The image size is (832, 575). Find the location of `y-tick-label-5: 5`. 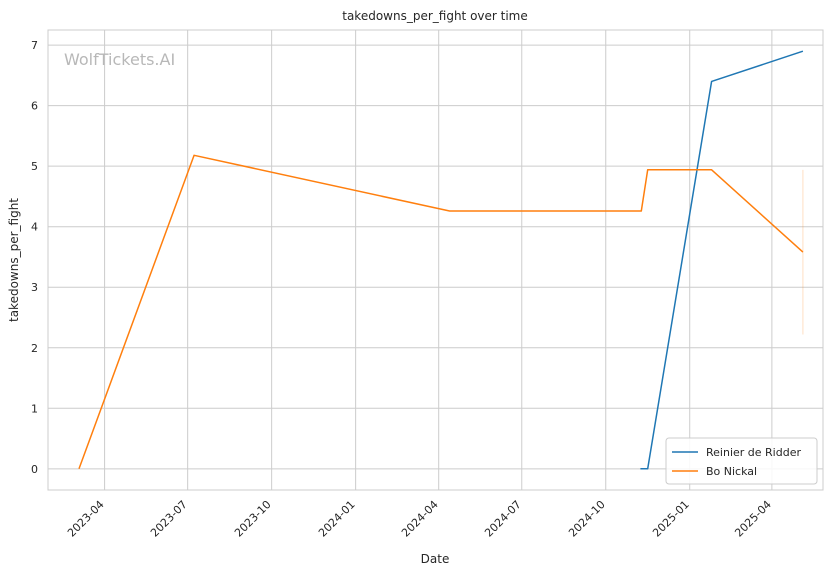

y-tick-label-5: 5 is located at coordinates (34, 166).